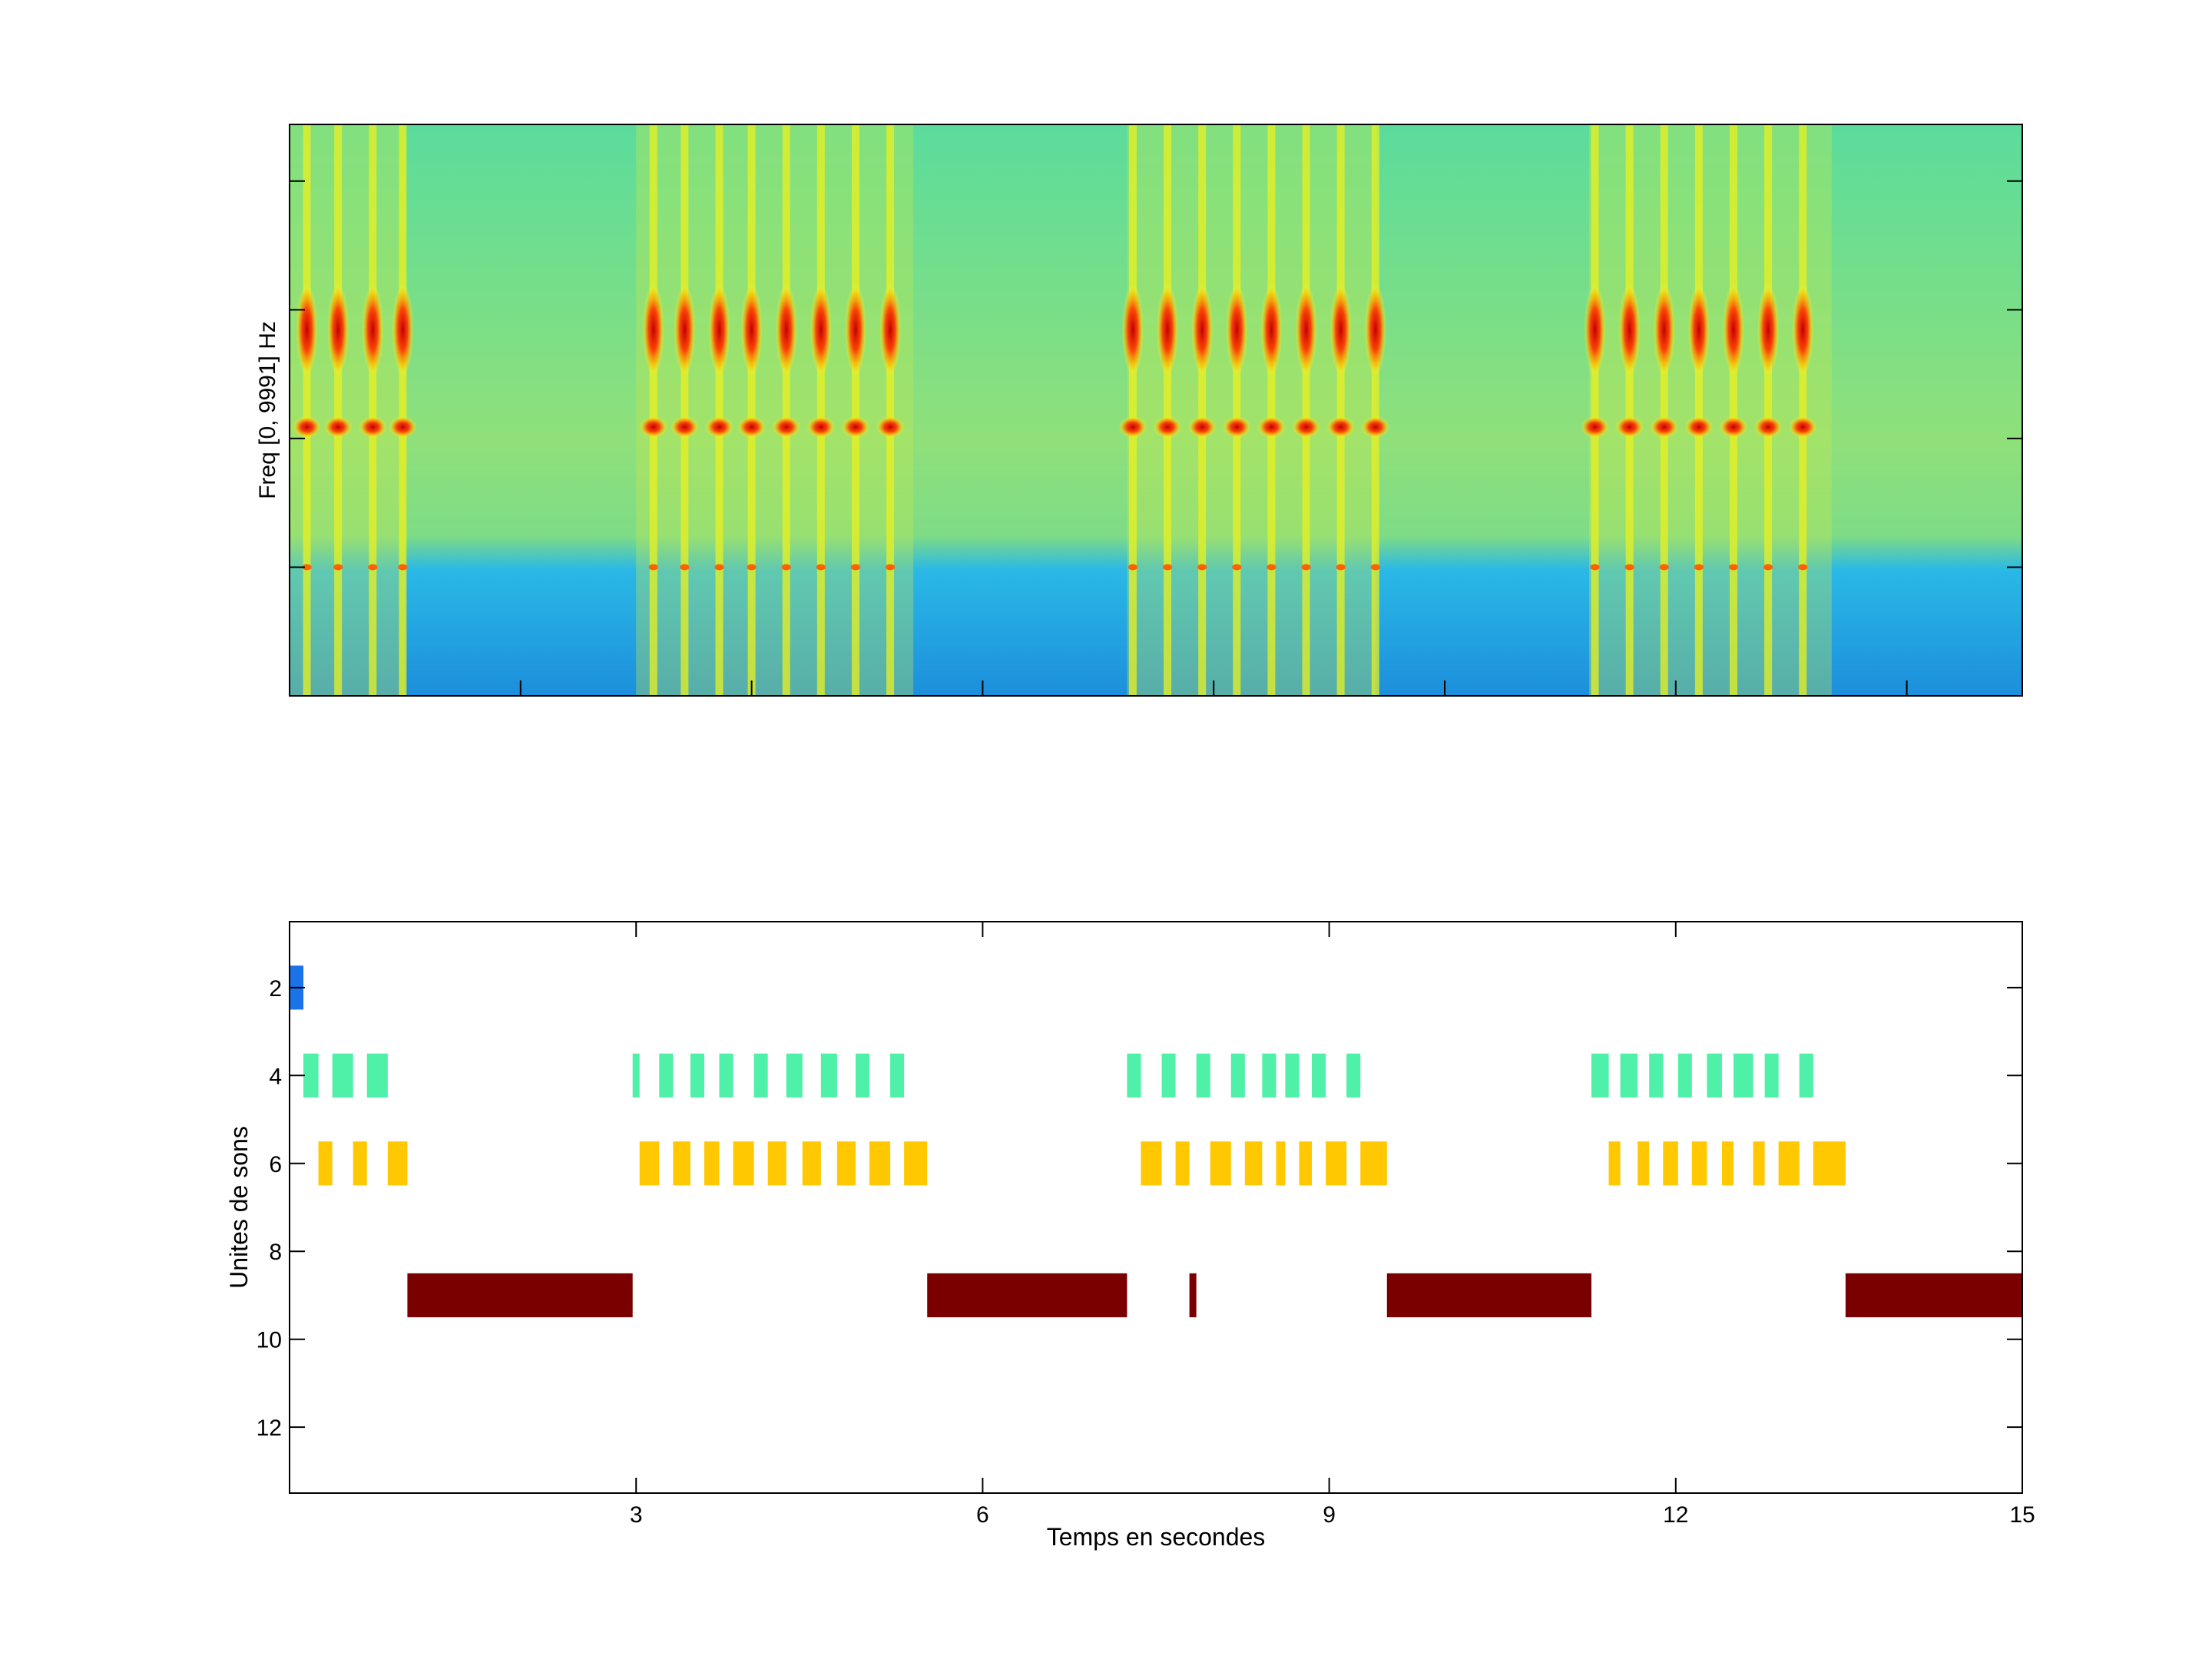 The width and height of the screenshot is (2212, 1659). What do you see at coordinates (1710, 410) in the screenshot?
I see `song-bout-region` at bounding box center [1710, 410].